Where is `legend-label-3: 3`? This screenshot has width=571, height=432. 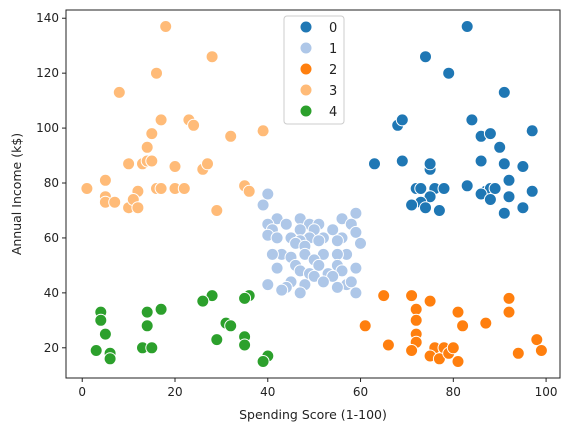
legend-label-3: 3 is located at coordinates (333, 91).